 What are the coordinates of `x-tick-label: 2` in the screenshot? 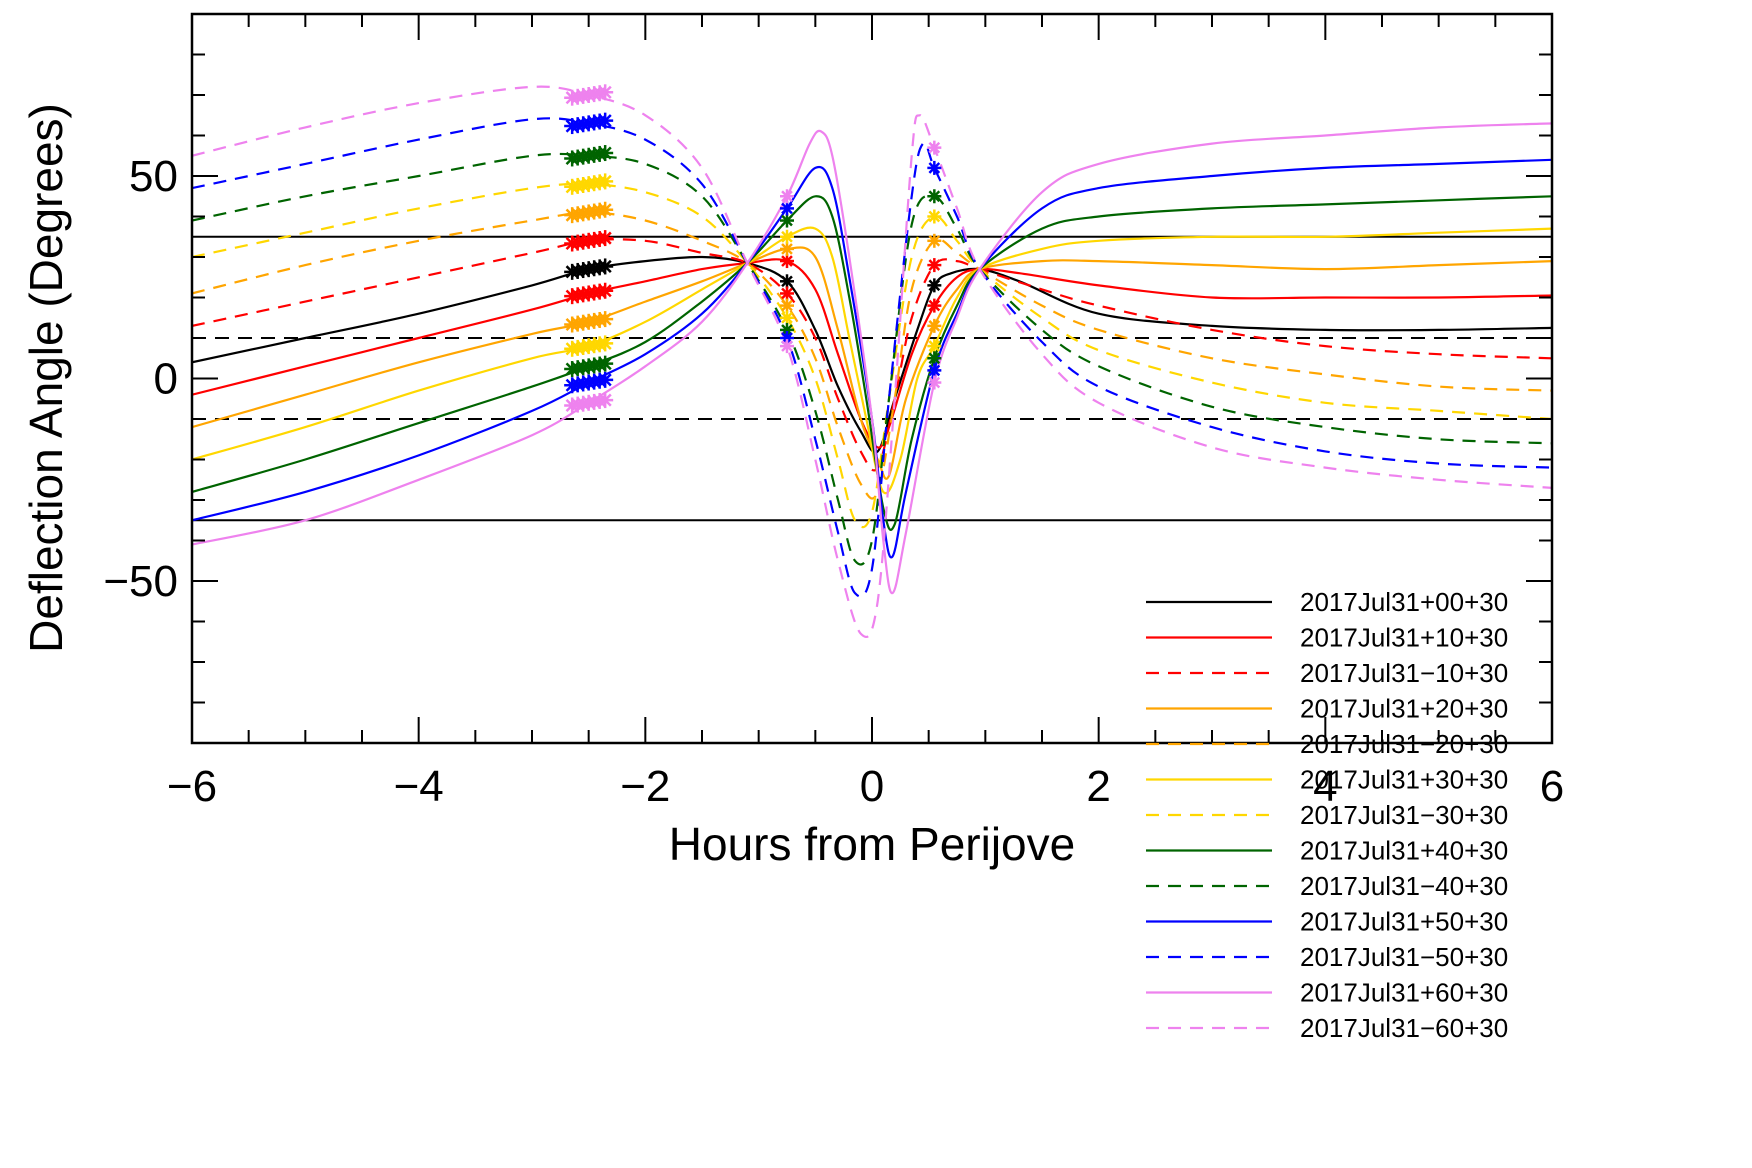 It's located at (1098, 786).